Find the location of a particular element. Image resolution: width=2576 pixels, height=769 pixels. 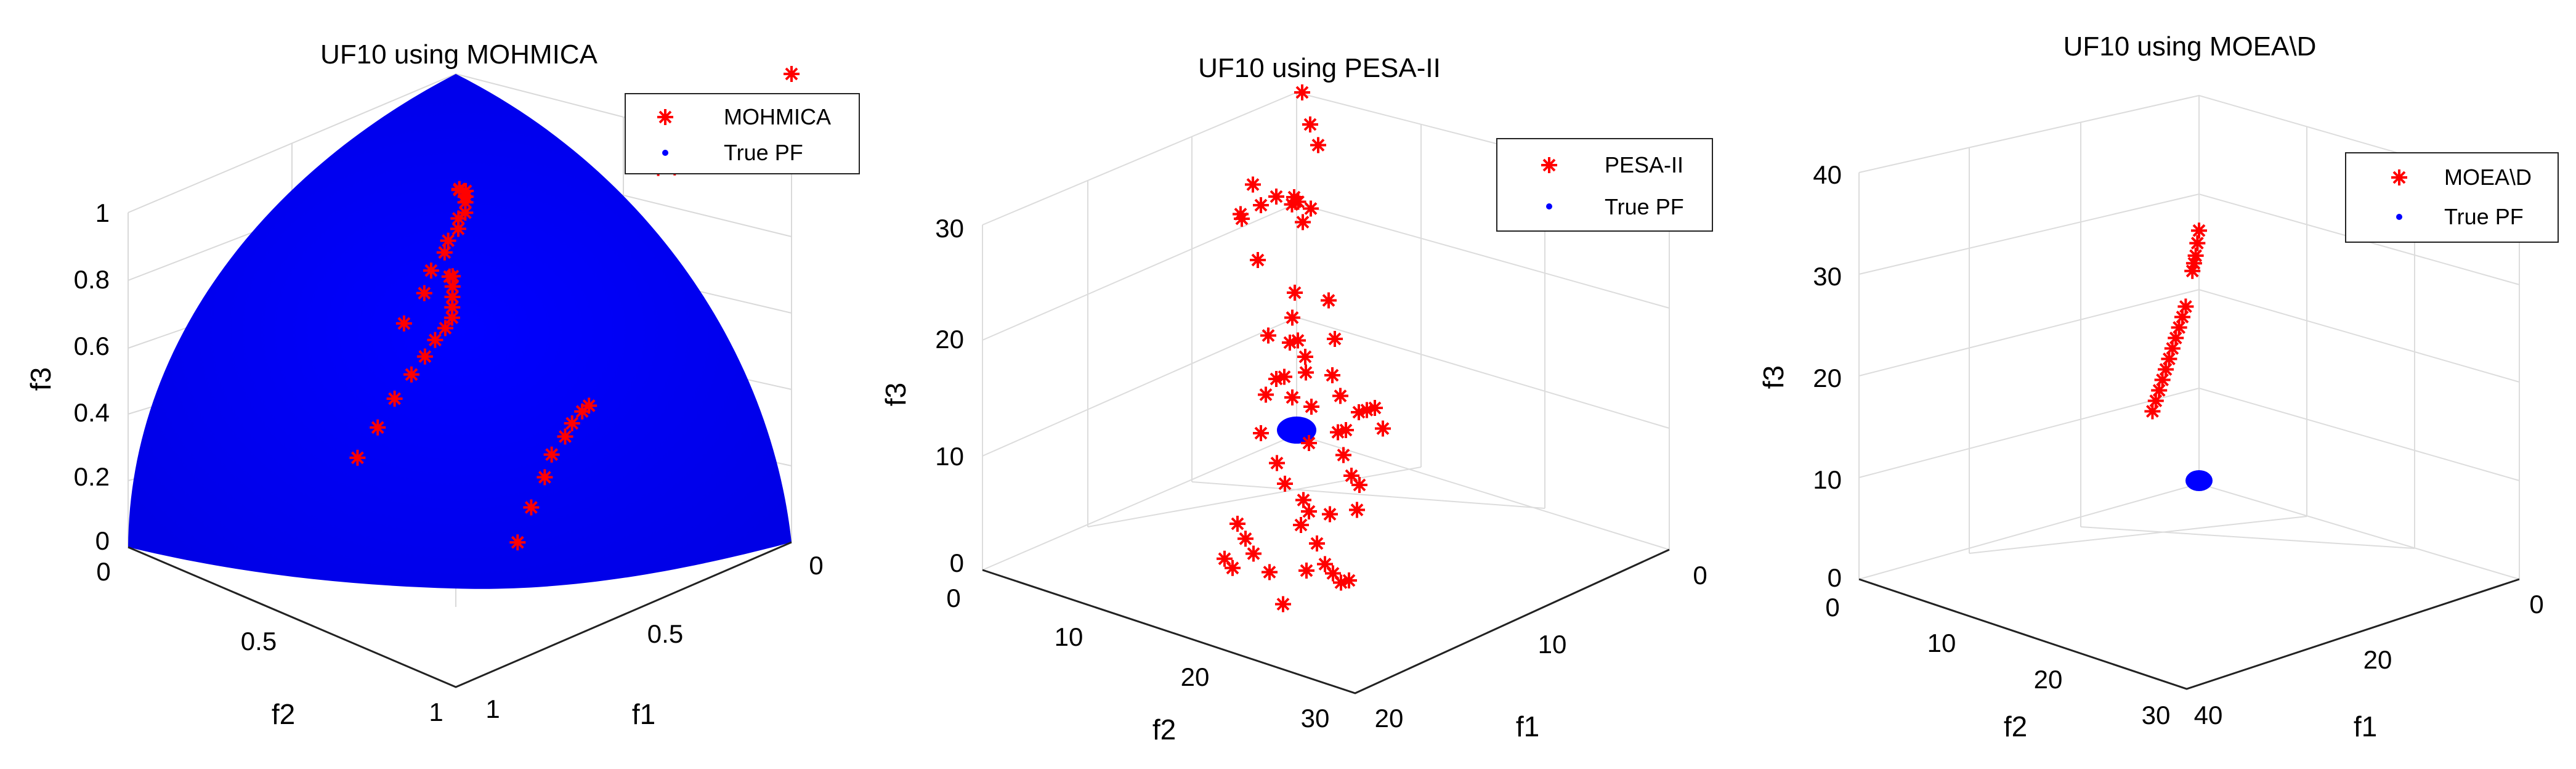

legend: PESA-II True PF is located at coordinates (1604, 185).